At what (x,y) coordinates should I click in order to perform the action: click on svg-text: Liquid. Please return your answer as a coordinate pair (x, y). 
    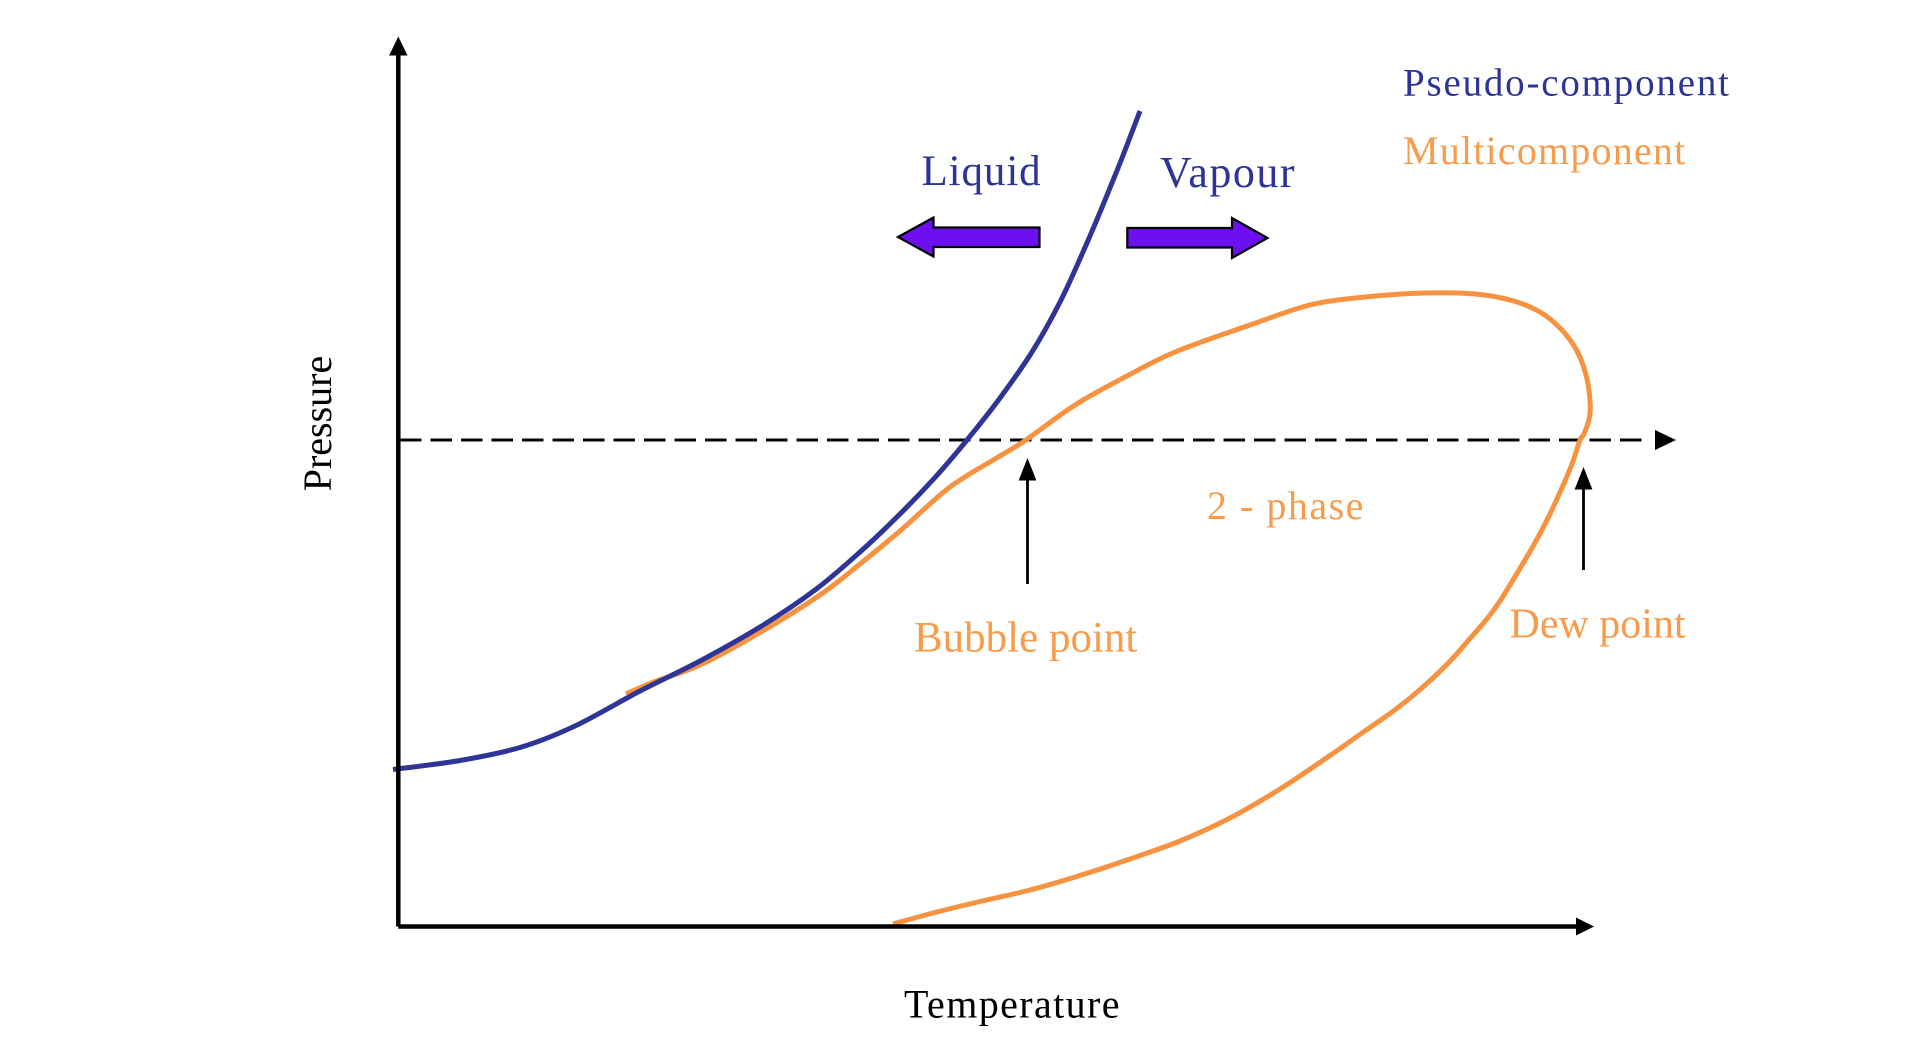
    Looking at the image, I should click on (982, 171).